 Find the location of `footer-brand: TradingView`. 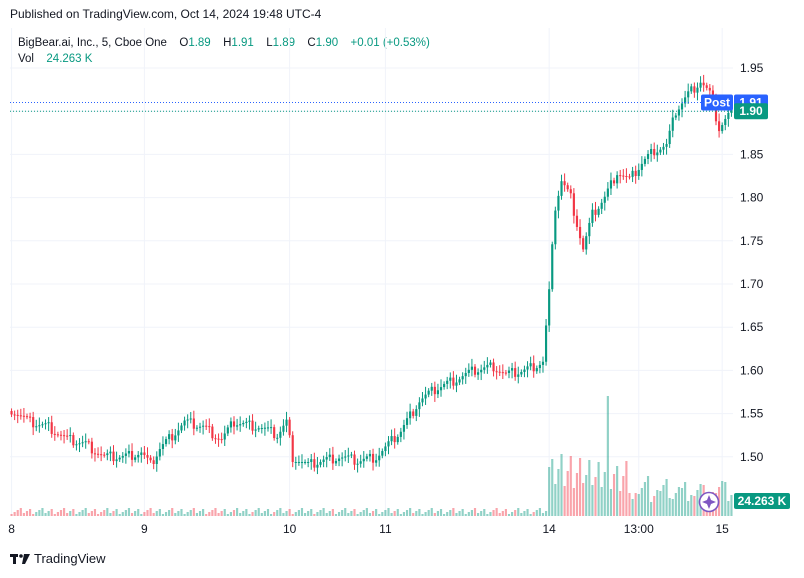

footer-brand: TradingView is located at coordinates (58, 558).